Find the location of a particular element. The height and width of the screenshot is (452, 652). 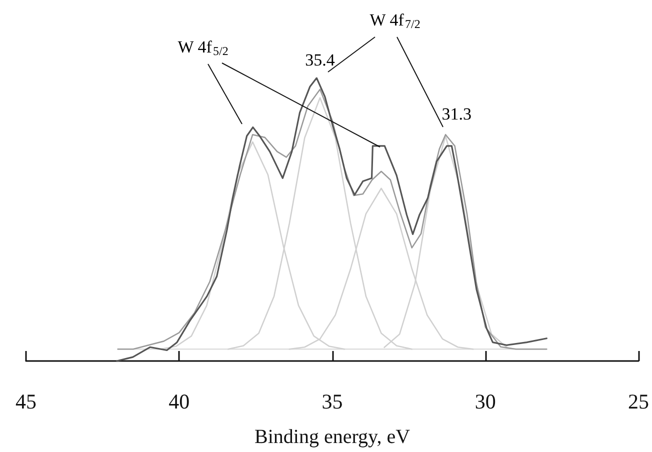

x-tick-label: 40 is located at coordinates (179, 402).